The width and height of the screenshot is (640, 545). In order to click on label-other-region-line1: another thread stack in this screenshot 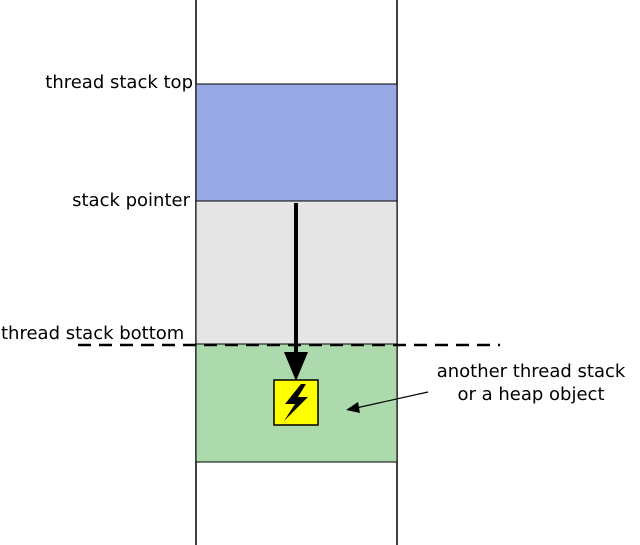, I will do `click(531, 371)`.